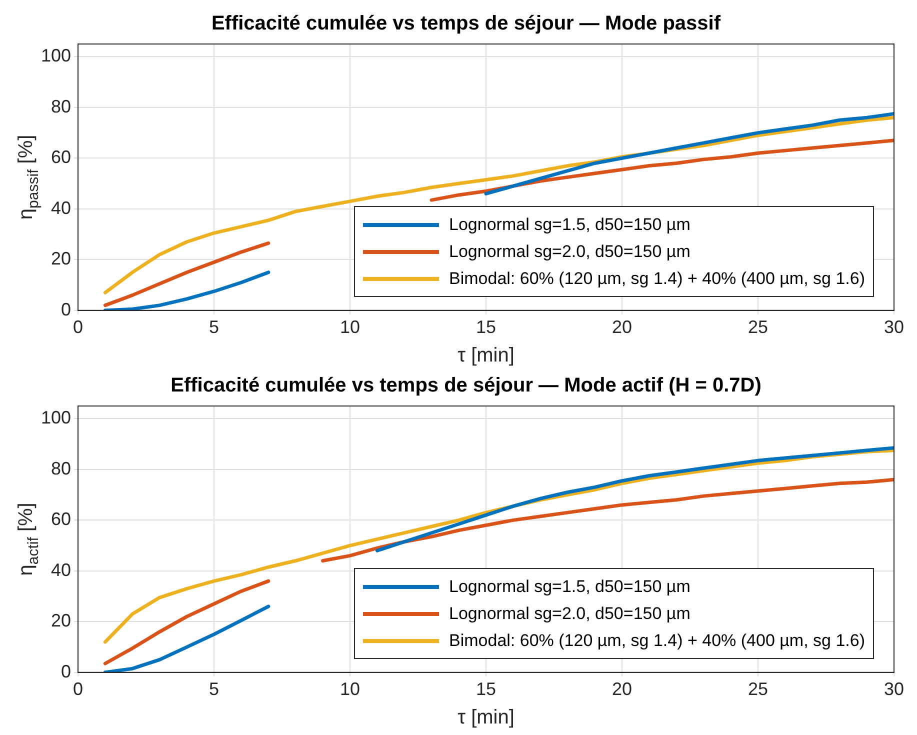  Describe the element at coordinates (28, 177) in the screenshot. I see `y-axis-title: ηpassif [%]` at that location.